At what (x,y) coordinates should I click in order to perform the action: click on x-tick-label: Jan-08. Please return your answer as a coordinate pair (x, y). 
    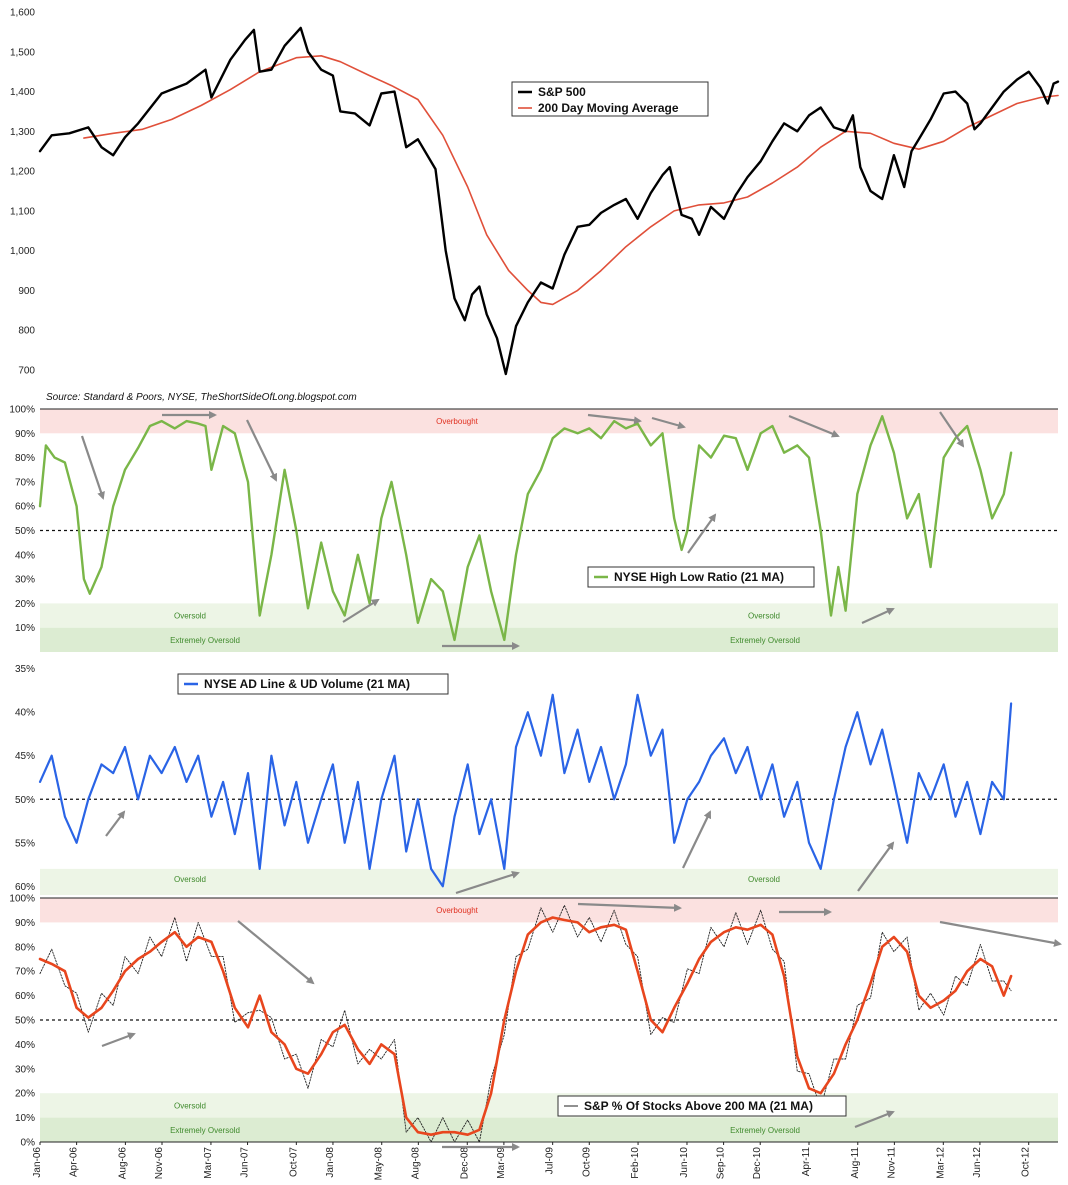
    Looking at the image, I should click on (330, 1162).